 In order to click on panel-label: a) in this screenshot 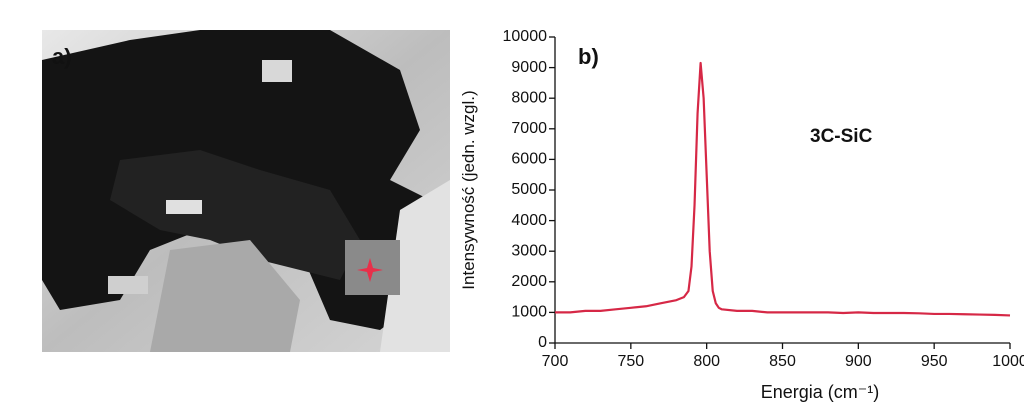, I will do `click(62, 56)`.